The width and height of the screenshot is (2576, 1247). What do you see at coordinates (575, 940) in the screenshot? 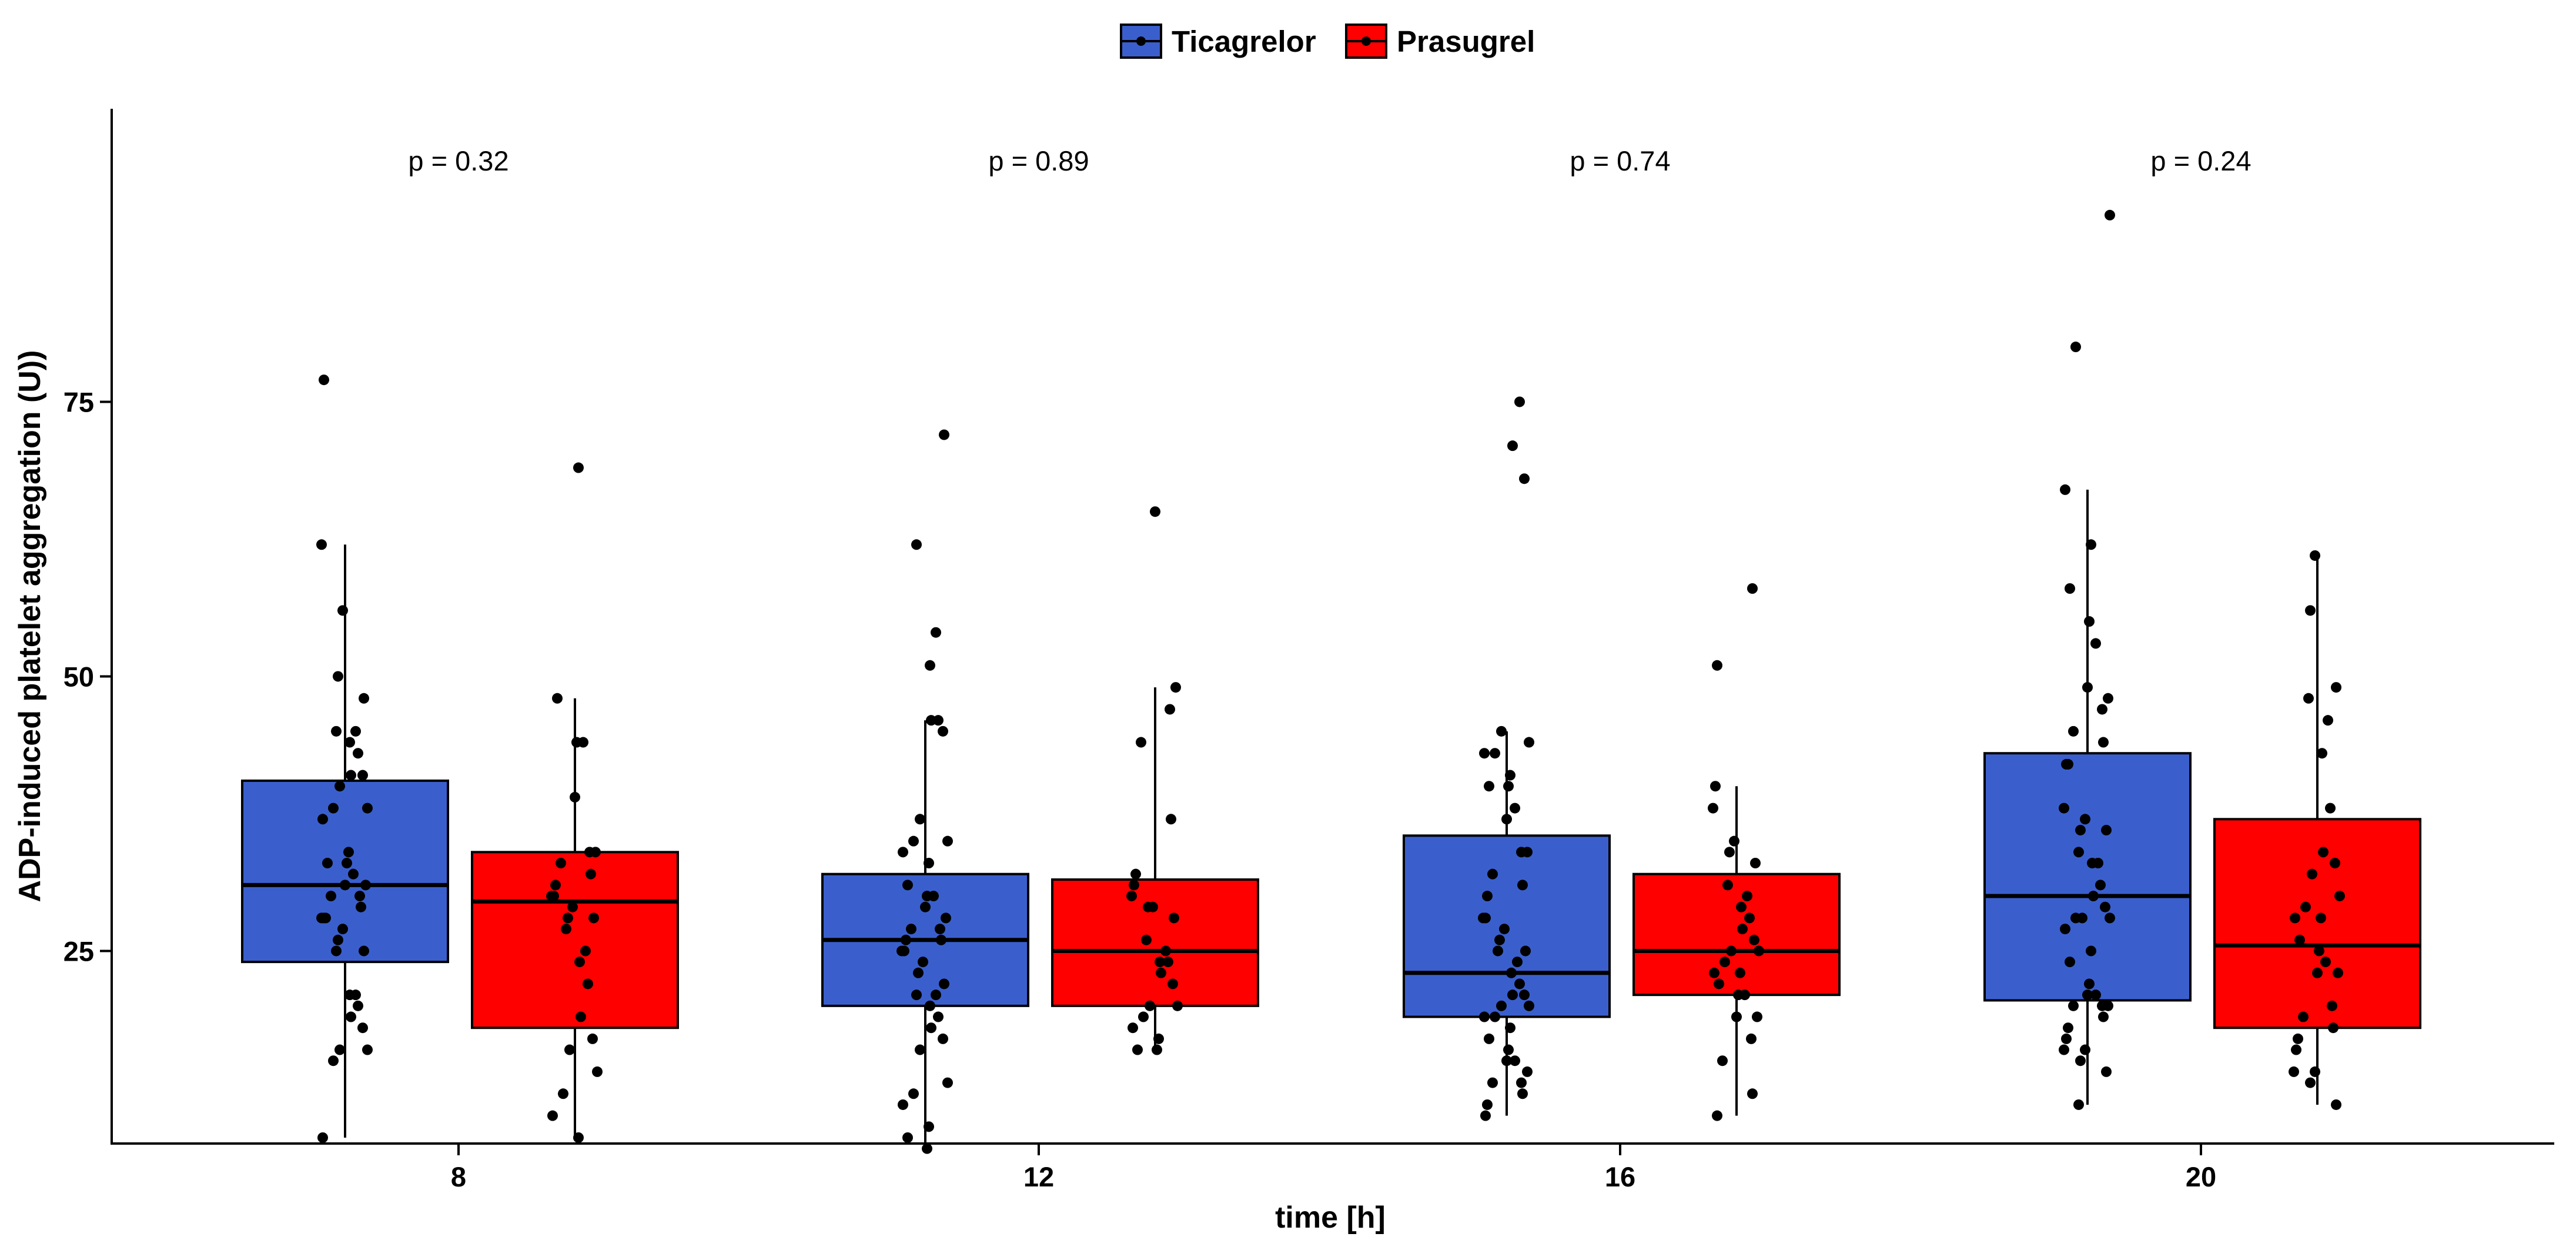
I see `box-prasugrel-8h` at bounding box center [575, 940].